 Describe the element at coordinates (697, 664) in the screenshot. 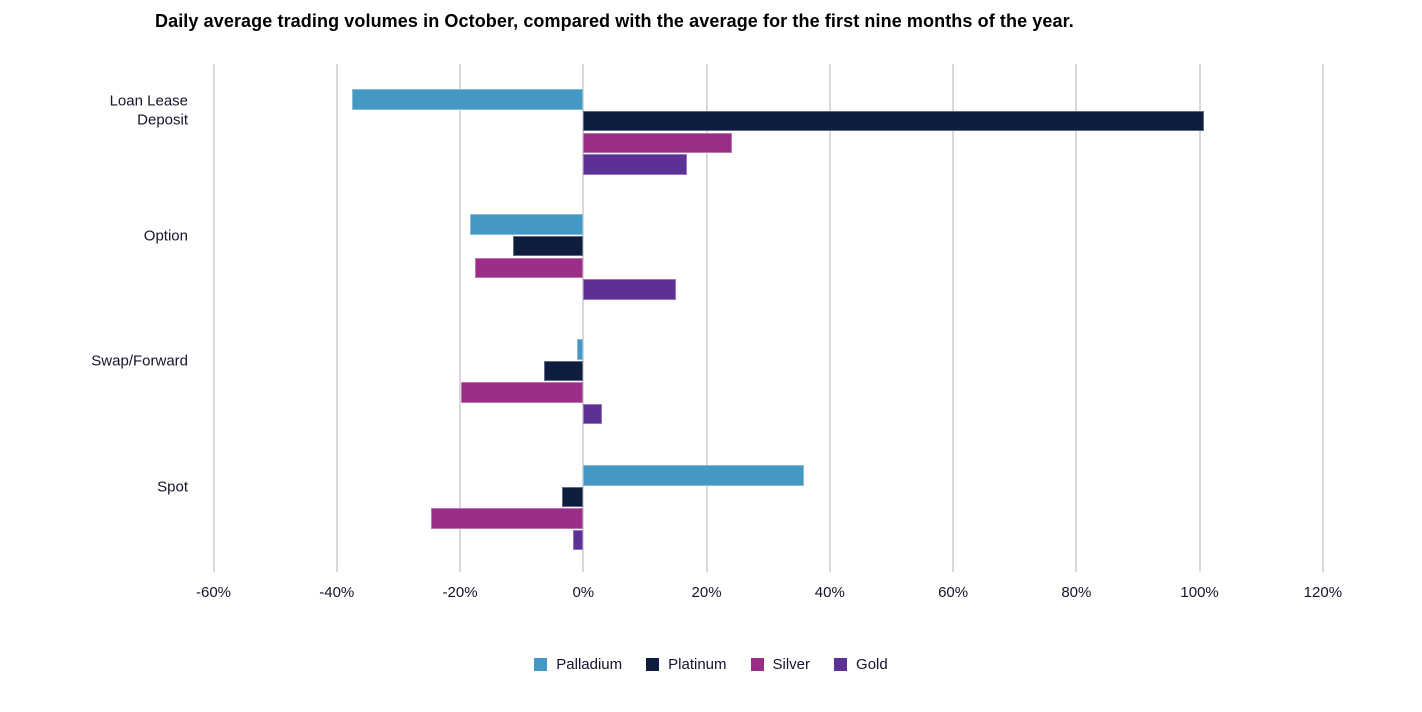

I see `legend-label-platinum: Platinum` at that location.